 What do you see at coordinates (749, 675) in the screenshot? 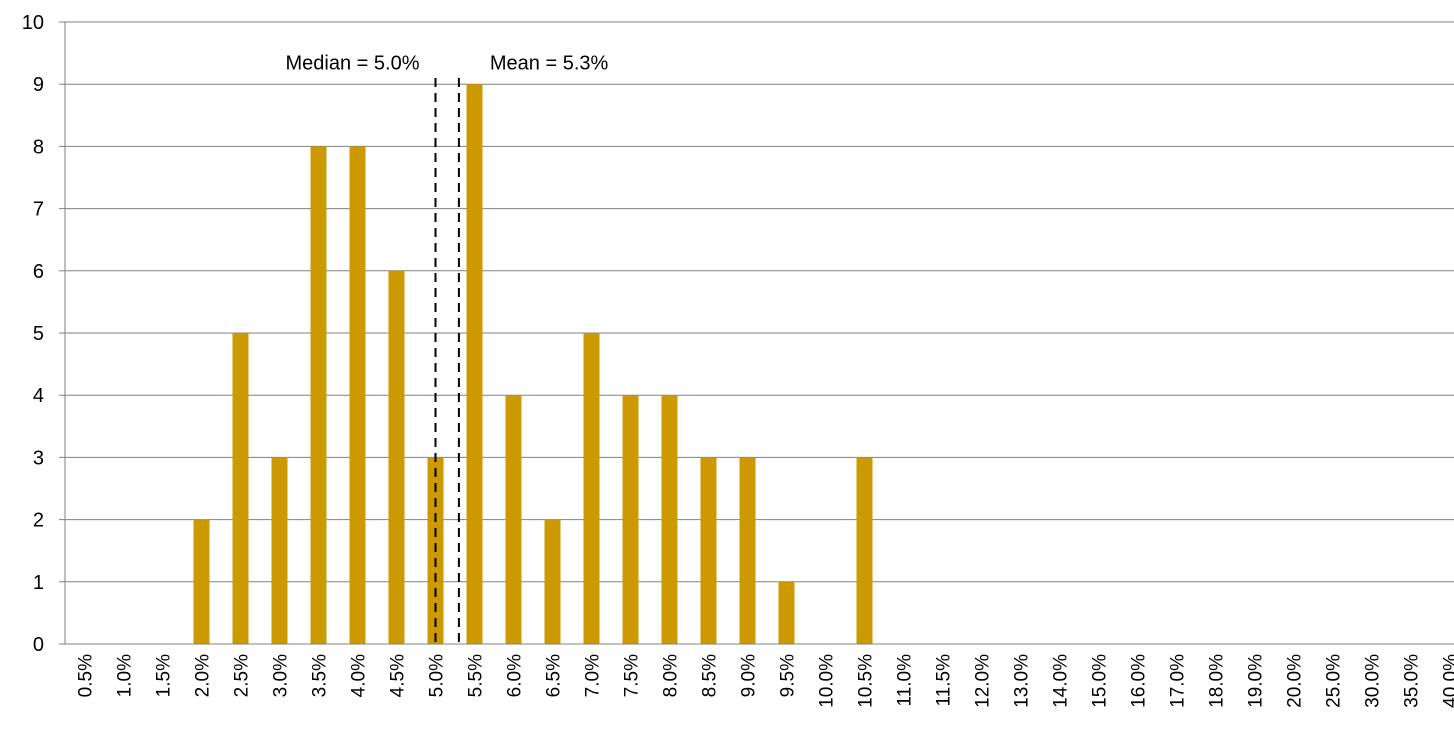
I see `x-tick-label: 9.0%` at bounding box center [749, 675].